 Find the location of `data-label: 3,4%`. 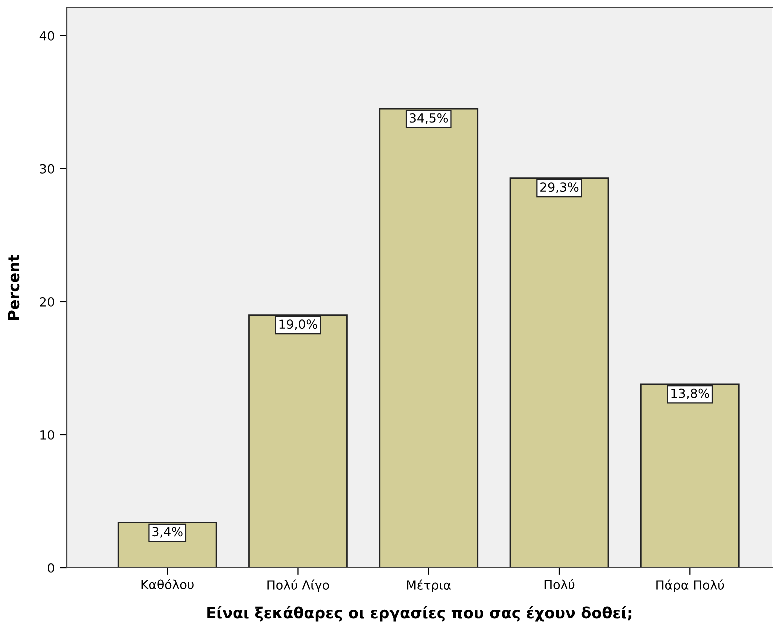

data-label: 3,4% is located at coordinates (167, 532).